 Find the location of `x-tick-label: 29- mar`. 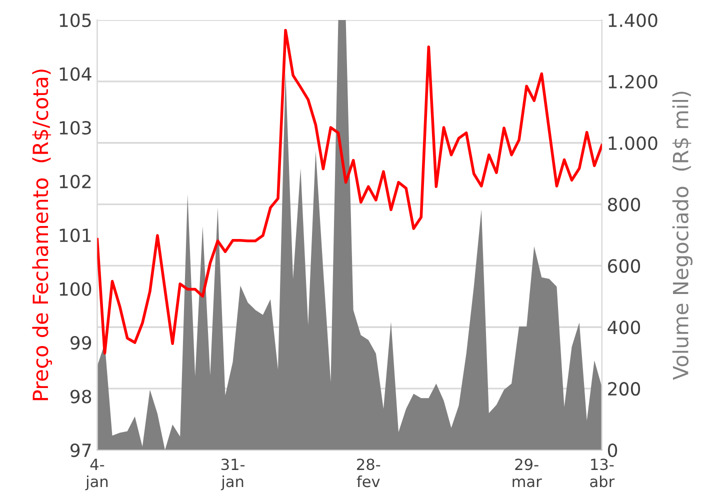

x-tick-label: 29- mar is located at coordinates (527, 473).